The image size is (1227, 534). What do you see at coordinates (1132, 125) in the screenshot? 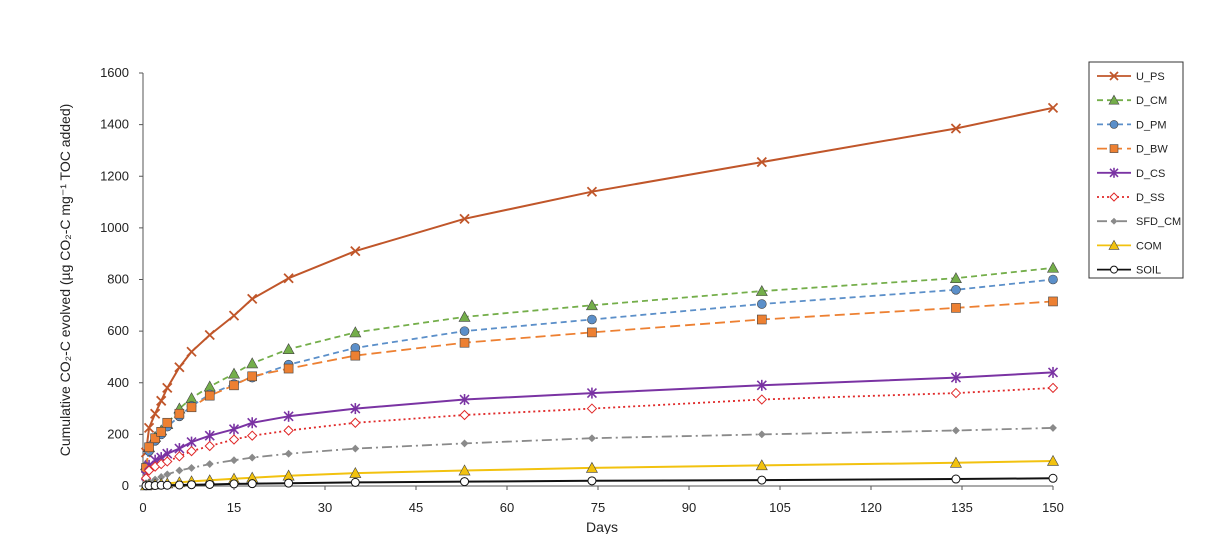
I see `legend-item: D_PM` at bounding box center [1132, 125].